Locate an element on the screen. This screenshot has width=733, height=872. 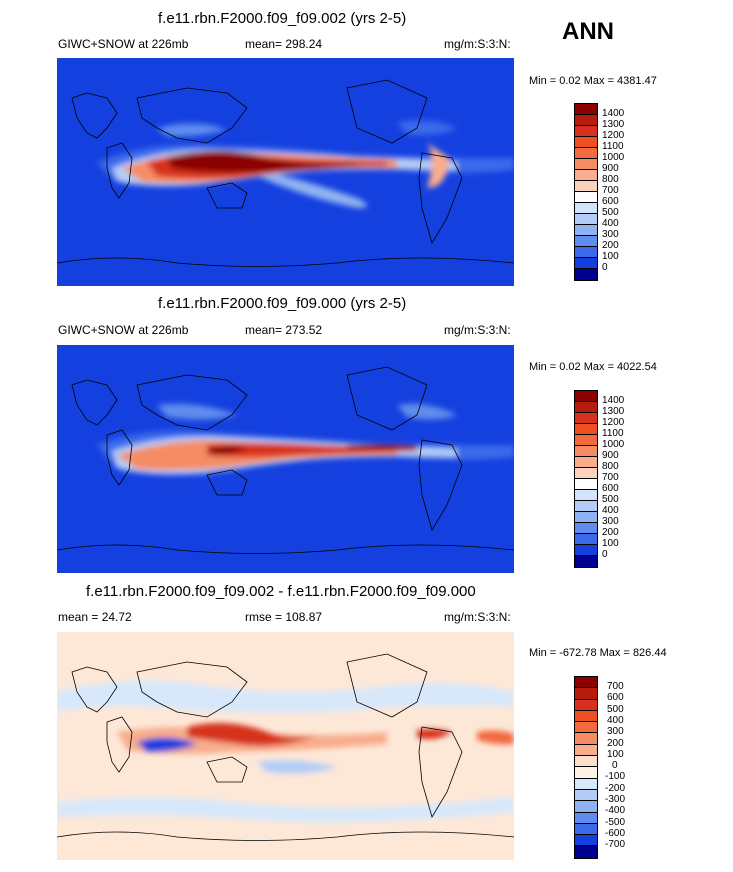
panel-control-minmax: Min = 0.02 Max = 4022.54 is located at coordinates (593, 367).